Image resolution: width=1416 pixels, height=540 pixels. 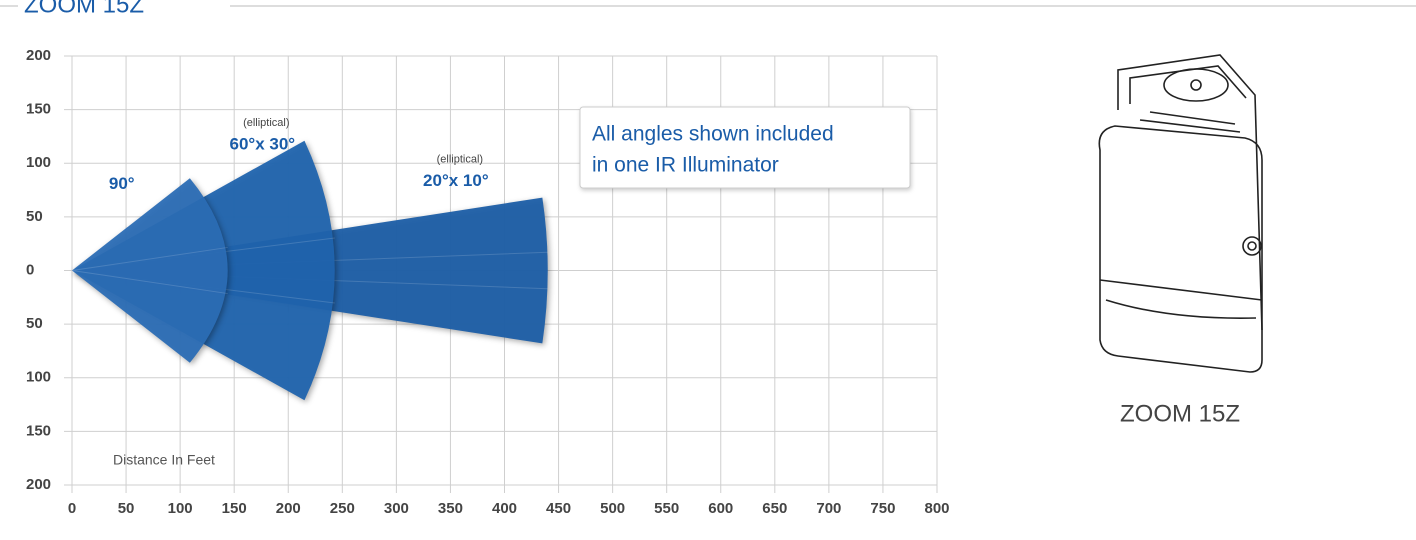 What do you see at coordinates (713, 134) in the screenshot?
I see `callout-text: All angles shown included` at bounding box center [713, 134].